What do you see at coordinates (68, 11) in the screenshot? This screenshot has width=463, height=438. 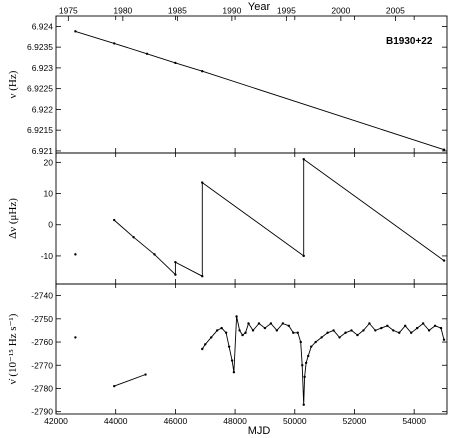 I see `year-tick-label: 1975` at bounding box center [68, 11].